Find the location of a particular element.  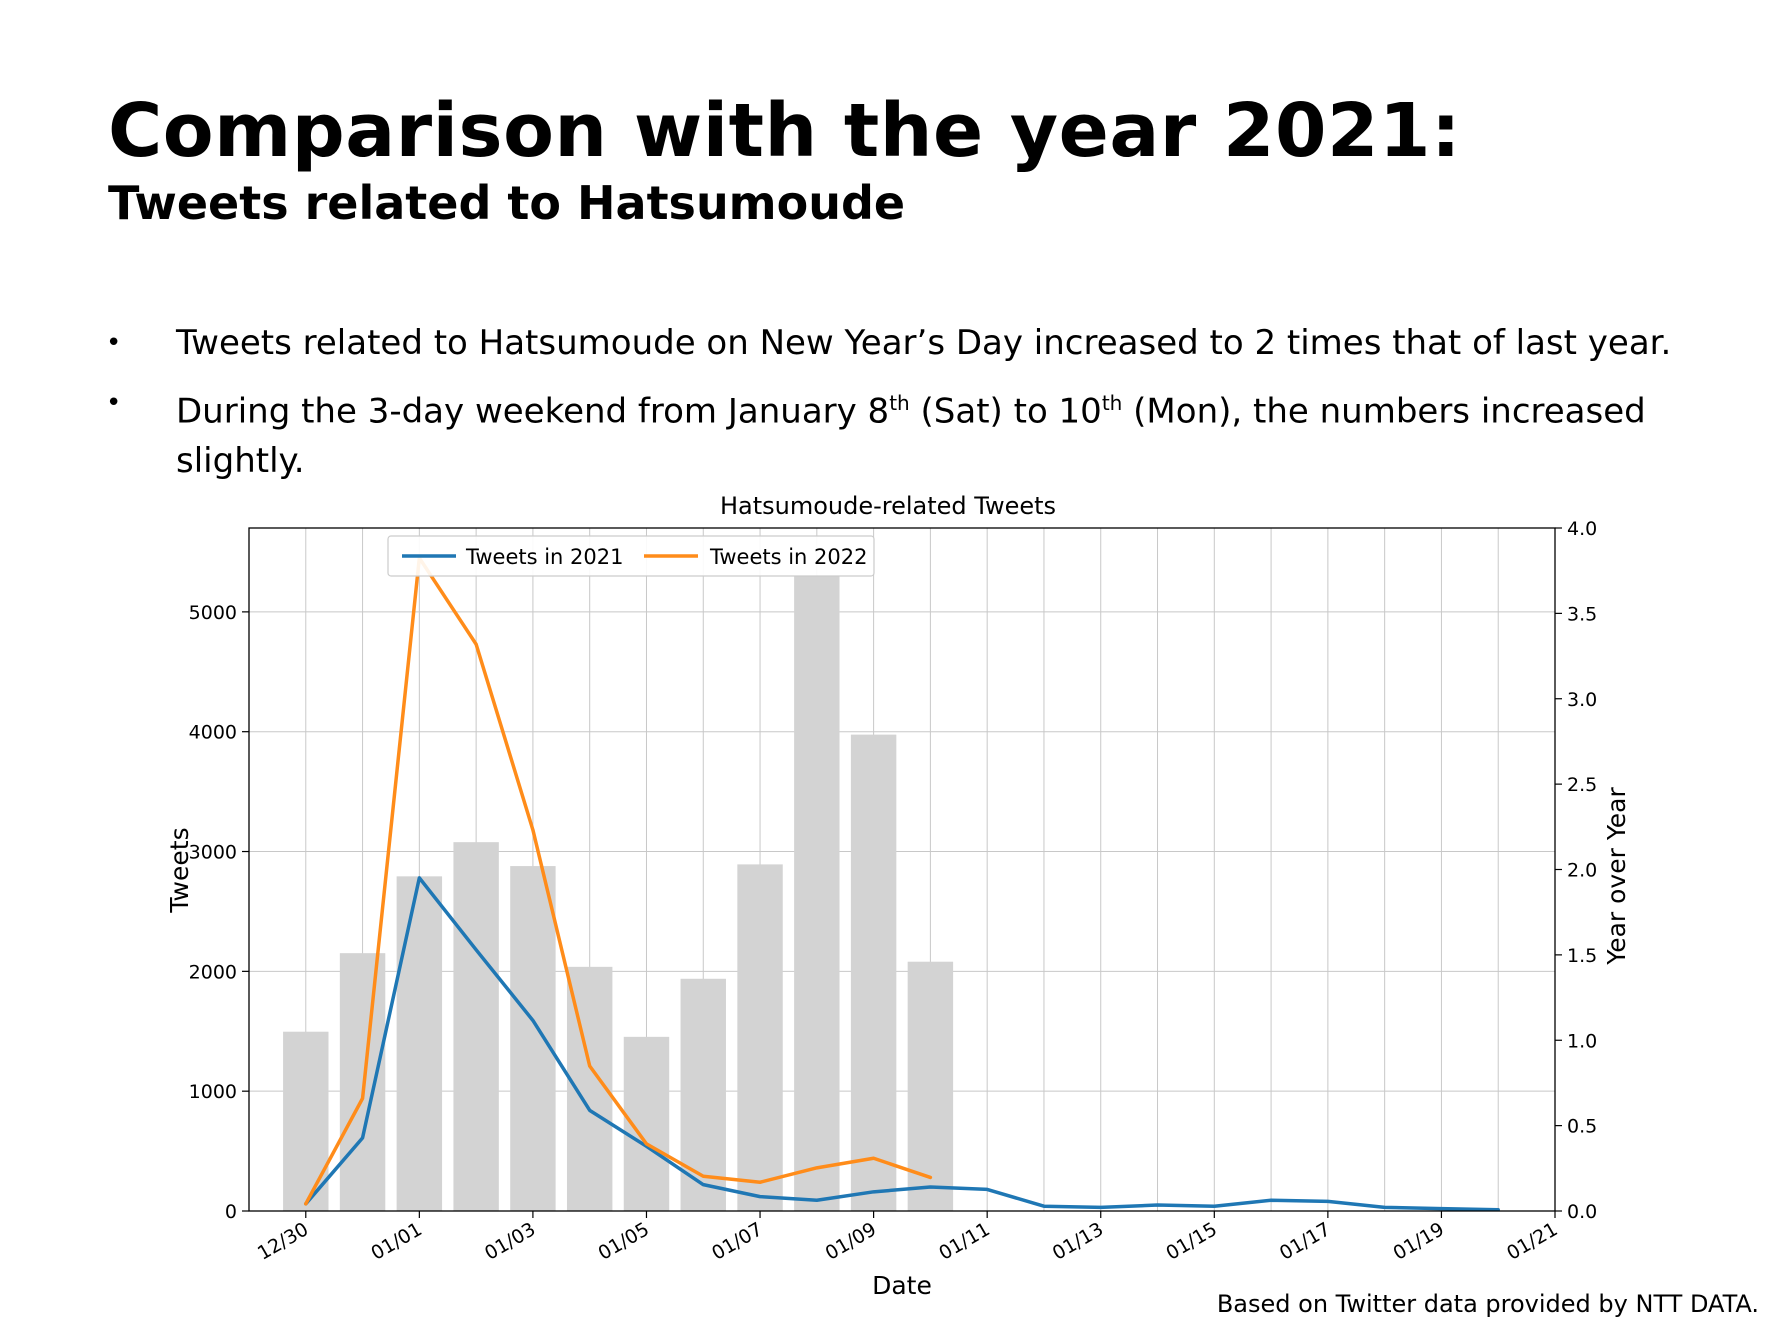

y-left-tick-label: 0 is located at coordinates (231, 1212).